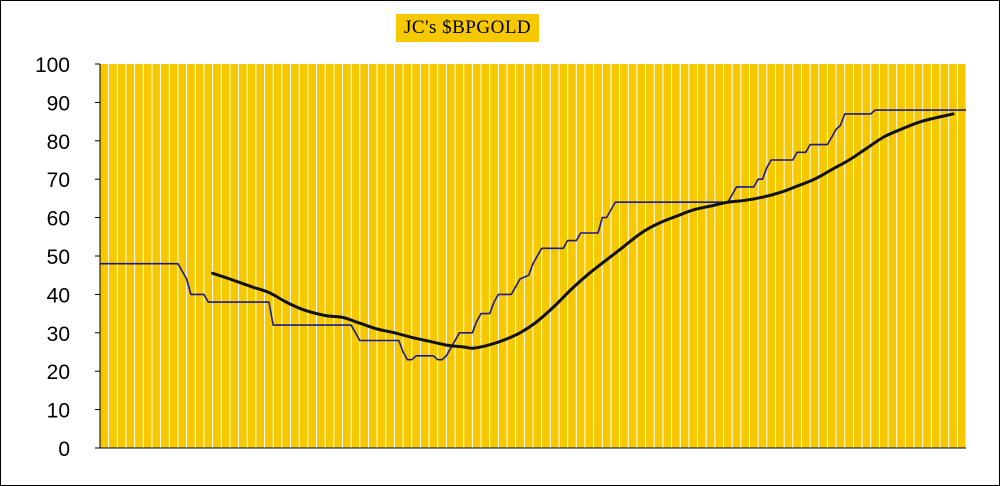  Describe the element at coordinates (58, 180) in the screenshot. I see `y-tick-label: 70` at that location.